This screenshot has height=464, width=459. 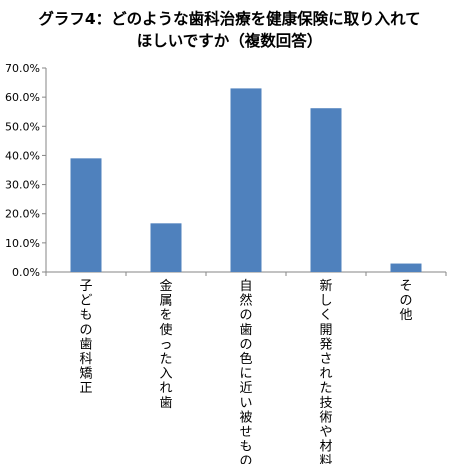 I want to click on x-category-label: 子どもの歯科矯正, so click(x=85, y=337).